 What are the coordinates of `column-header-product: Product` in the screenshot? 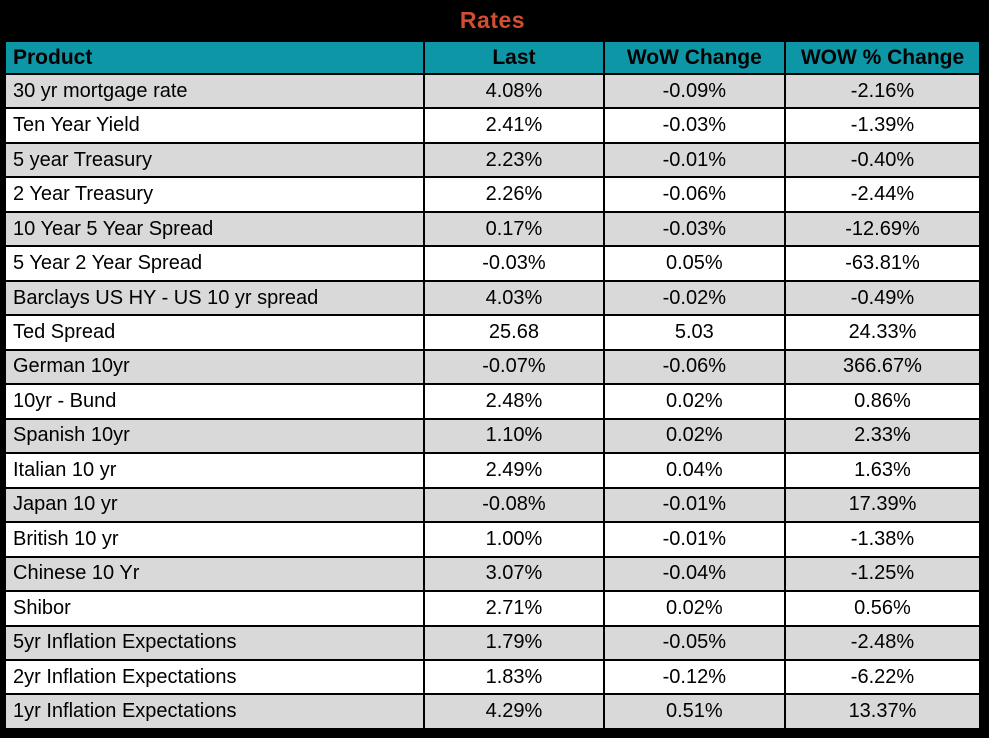 It's located at (214, 57).